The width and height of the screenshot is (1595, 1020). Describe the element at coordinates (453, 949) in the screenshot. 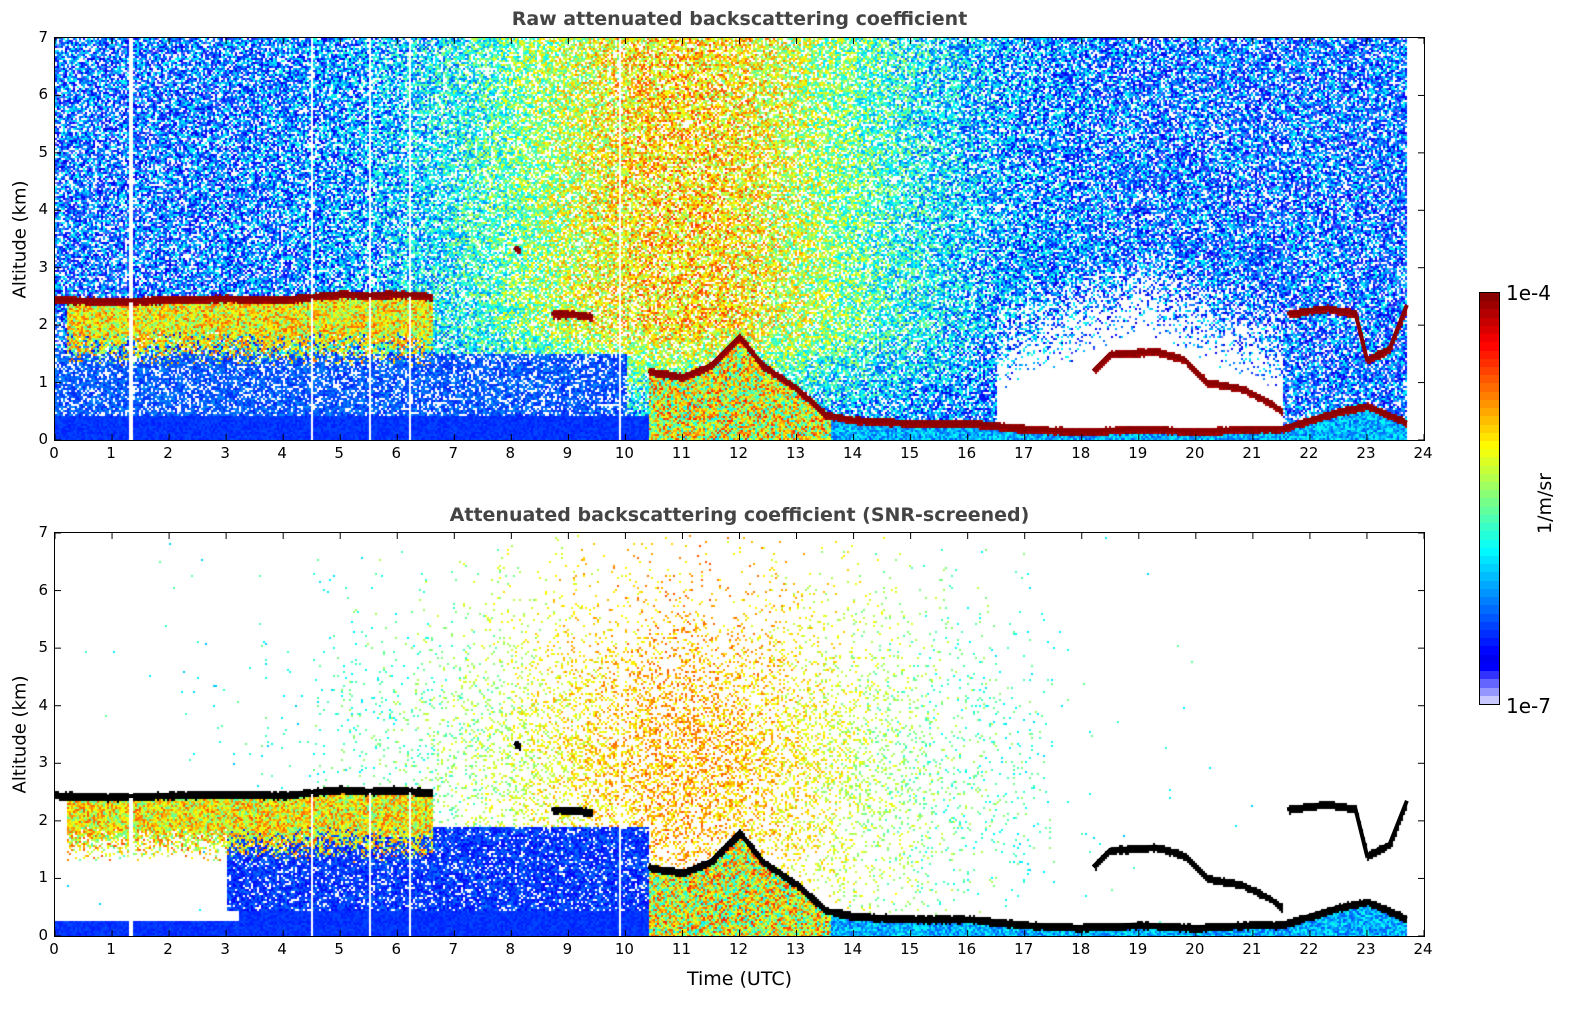

I see `x-tick-label: 7` at that location.